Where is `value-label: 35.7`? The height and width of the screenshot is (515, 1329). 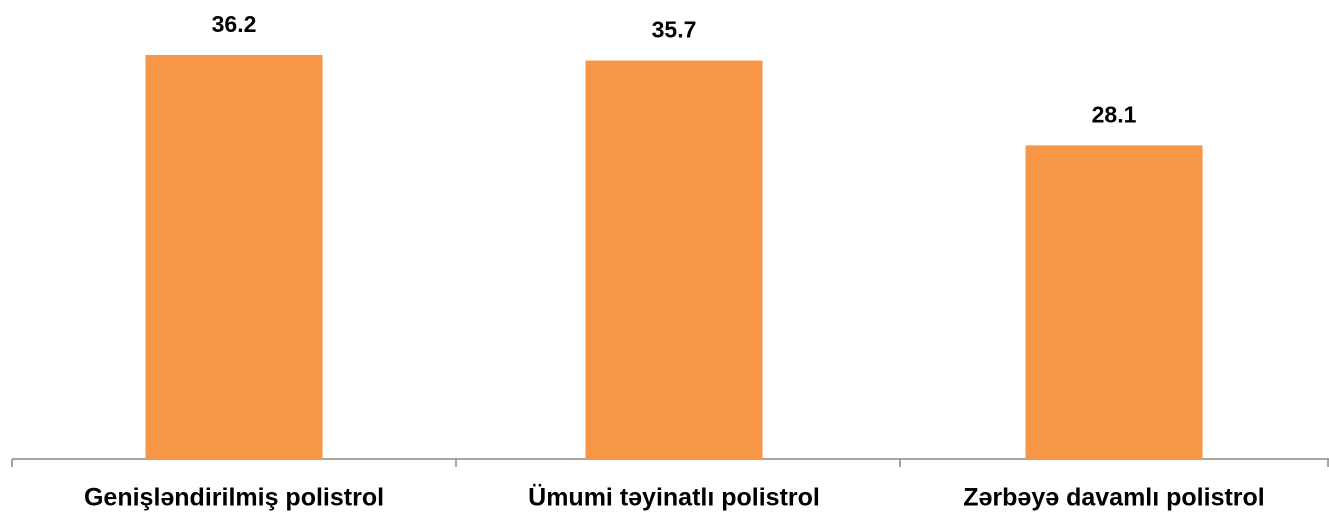
value-label: 35.7 is located at coordinates (674, 30).